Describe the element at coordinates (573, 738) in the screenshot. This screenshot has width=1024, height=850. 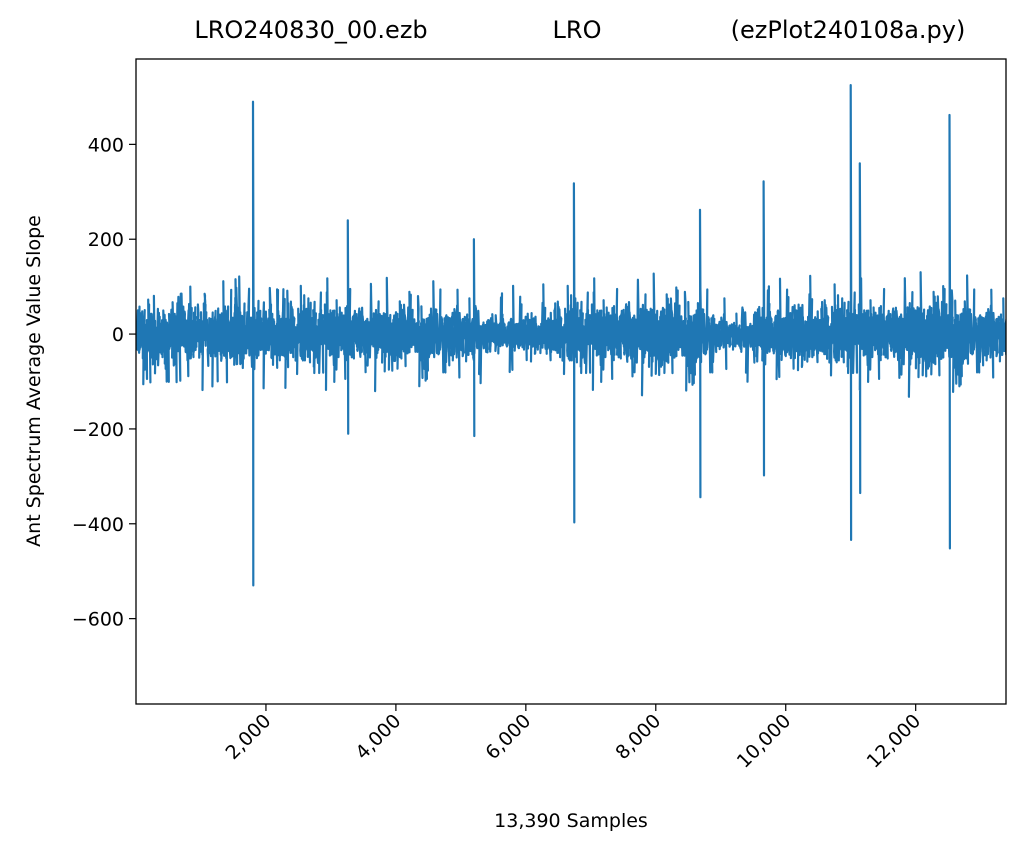
I see `x-axis: 2,000 4,000 6,000 8,000 10,000 12,000` at that location.